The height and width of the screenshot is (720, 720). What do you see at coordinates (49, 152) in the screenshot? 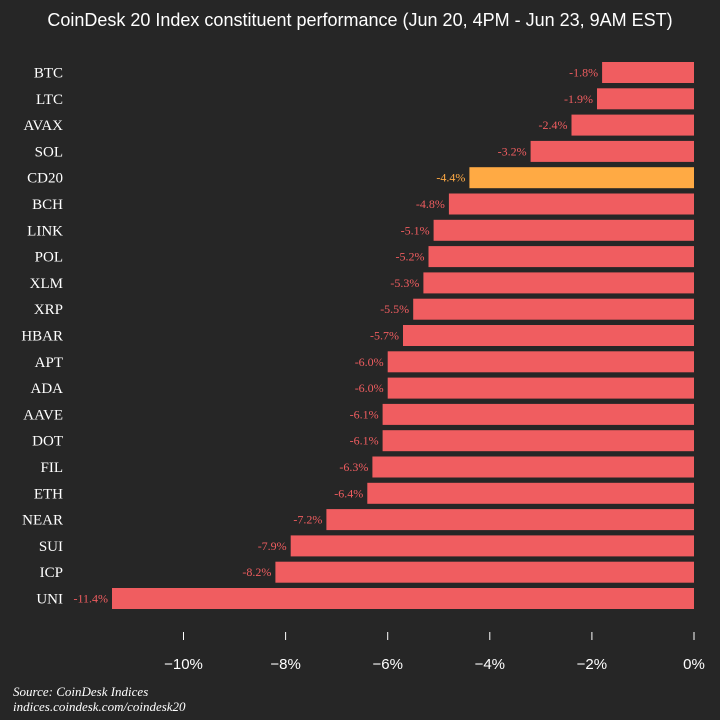
I see `category-label-sol: SOL` at bounding box center [49, 152].